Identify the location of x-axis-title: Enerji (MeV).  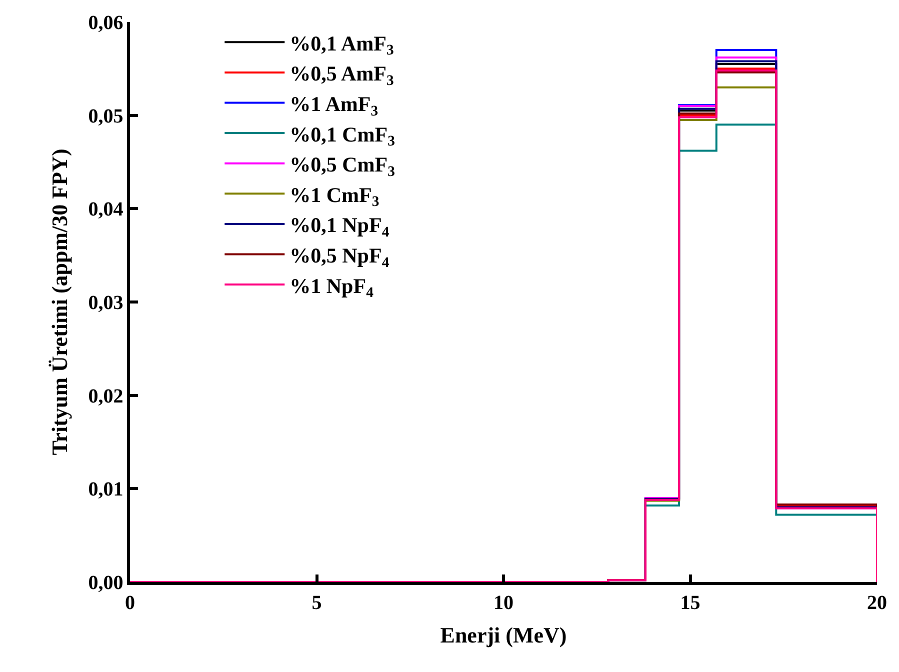
(503, 635).